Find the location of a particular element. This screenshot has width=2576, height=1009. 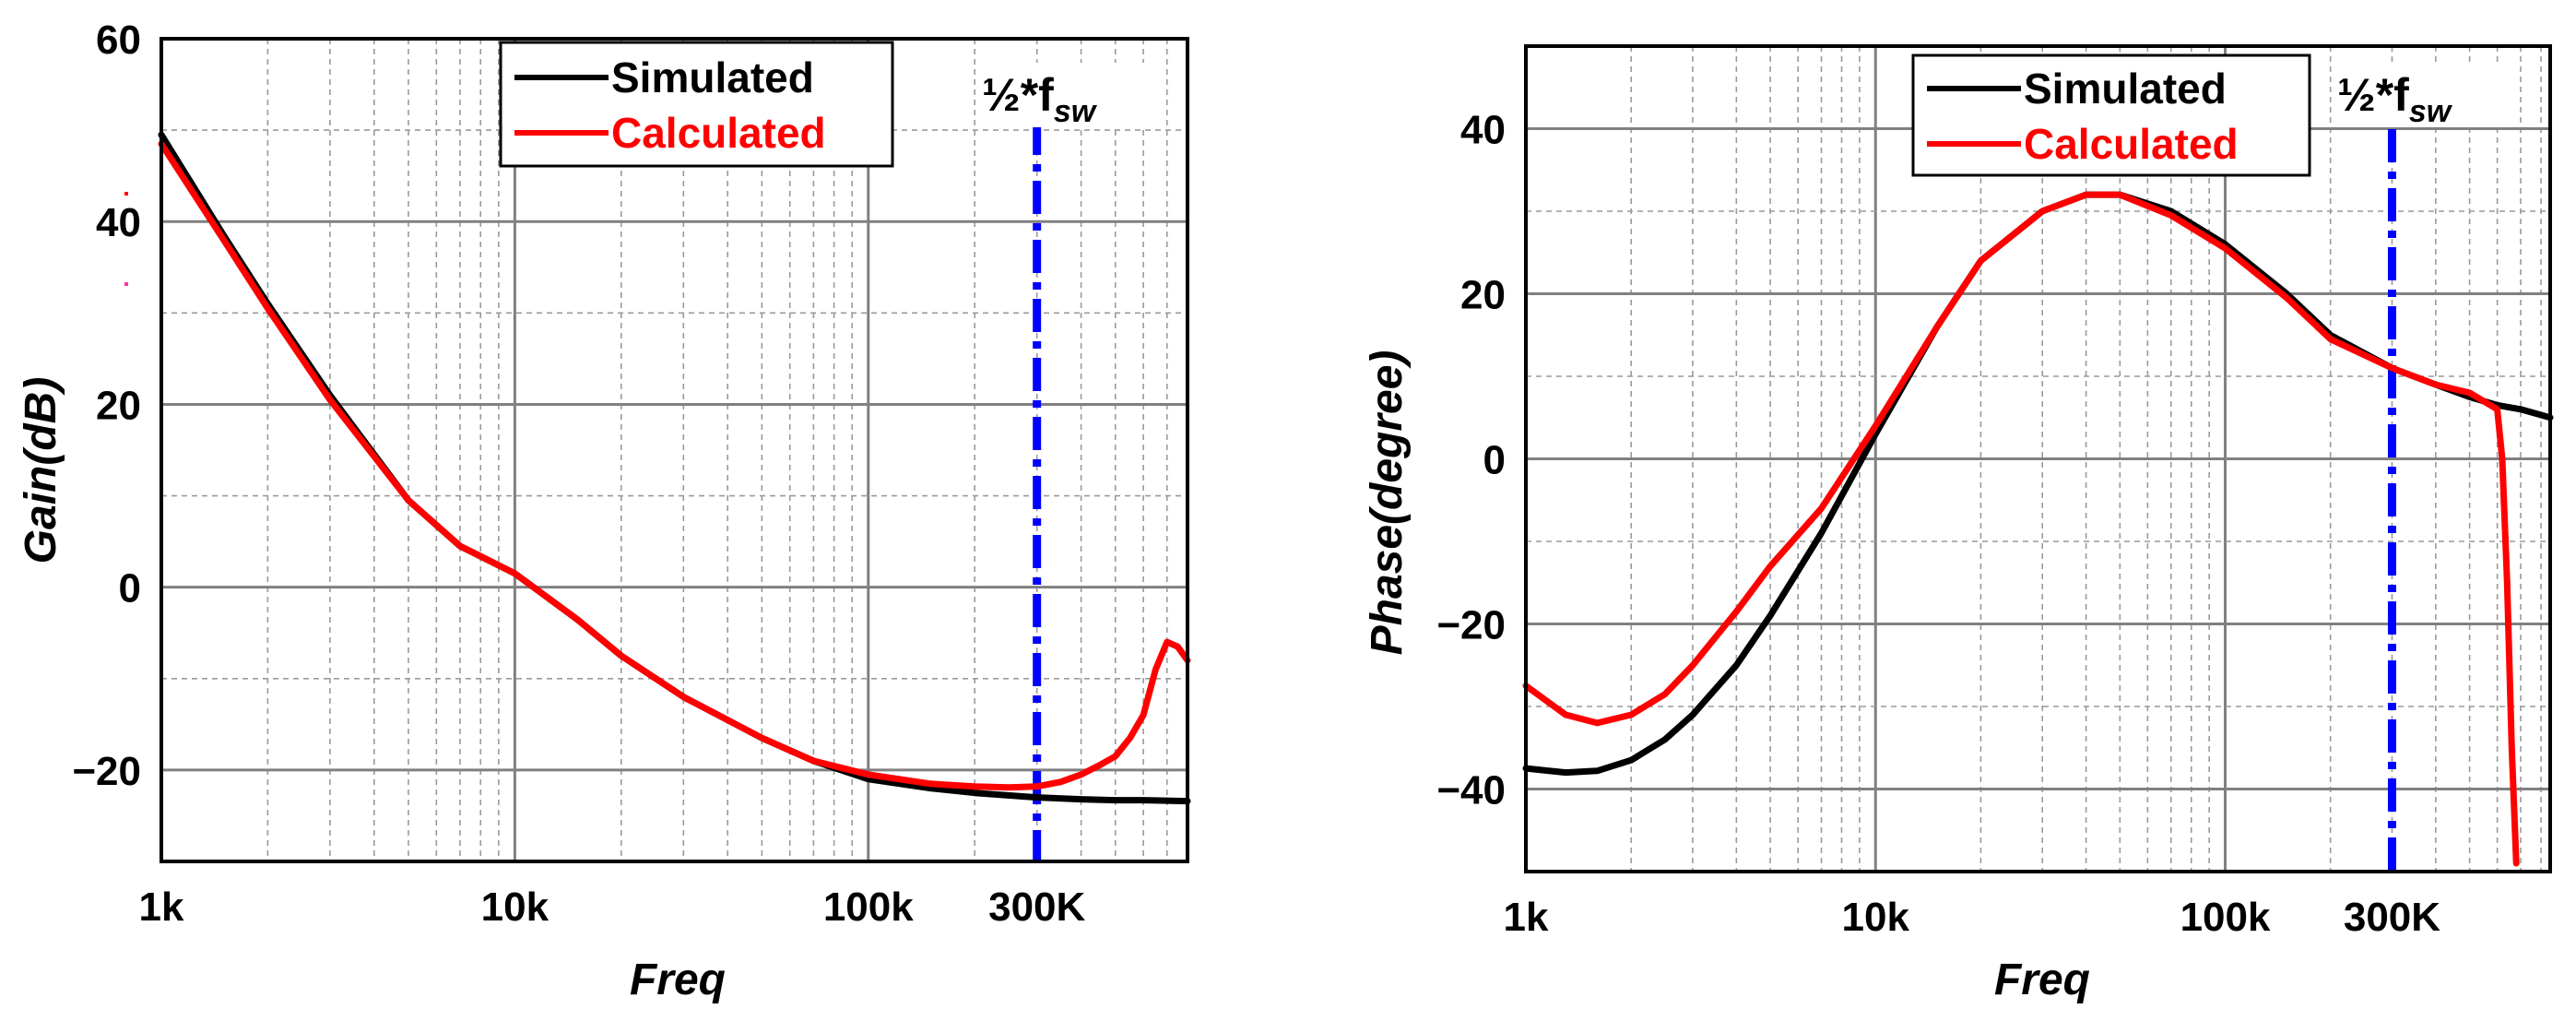

phase-y-axis-label: Phase(degree) is located at coordinates (1387, 503).